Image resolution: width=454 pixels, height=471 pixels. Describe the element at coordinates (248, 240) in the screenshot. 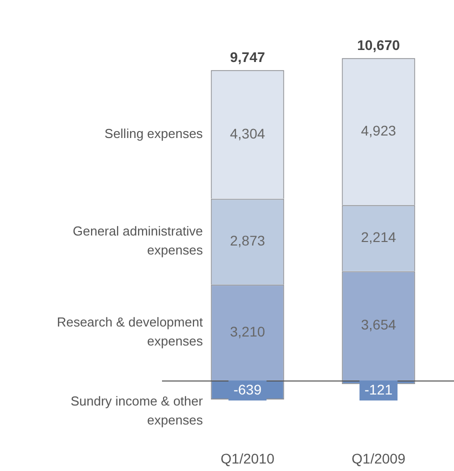

I see `data-label: 2,873` at that location.